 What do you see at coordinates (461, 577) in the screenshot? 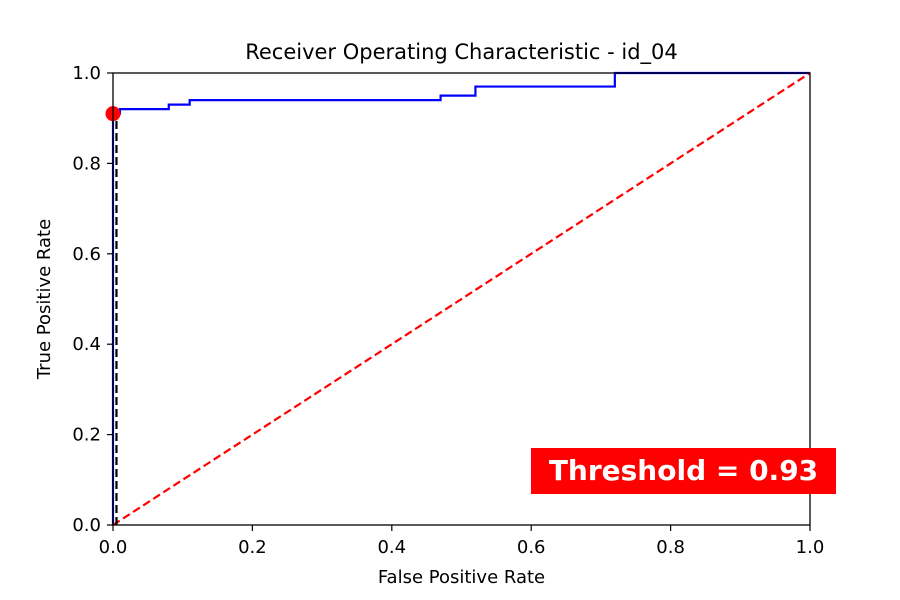
I see `x-axis-label: False Positive Rate` at bounding box center [461, 577].